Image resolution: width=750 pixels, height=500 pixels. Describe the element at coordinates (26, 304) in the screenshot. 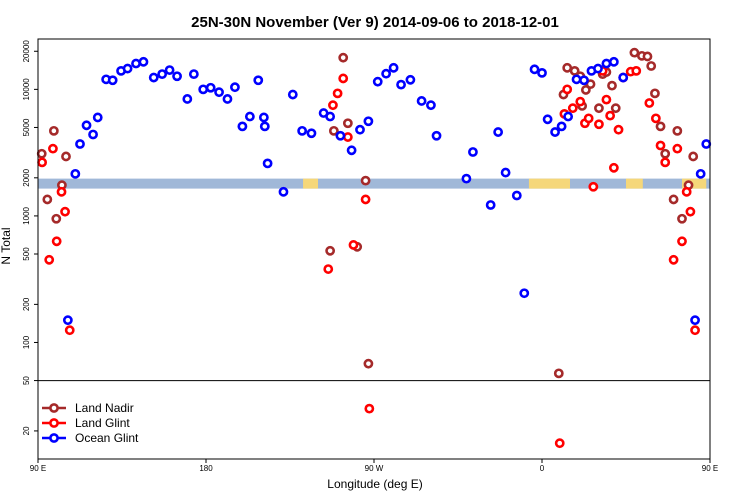

I see `y-tick-label: 200` at that location.